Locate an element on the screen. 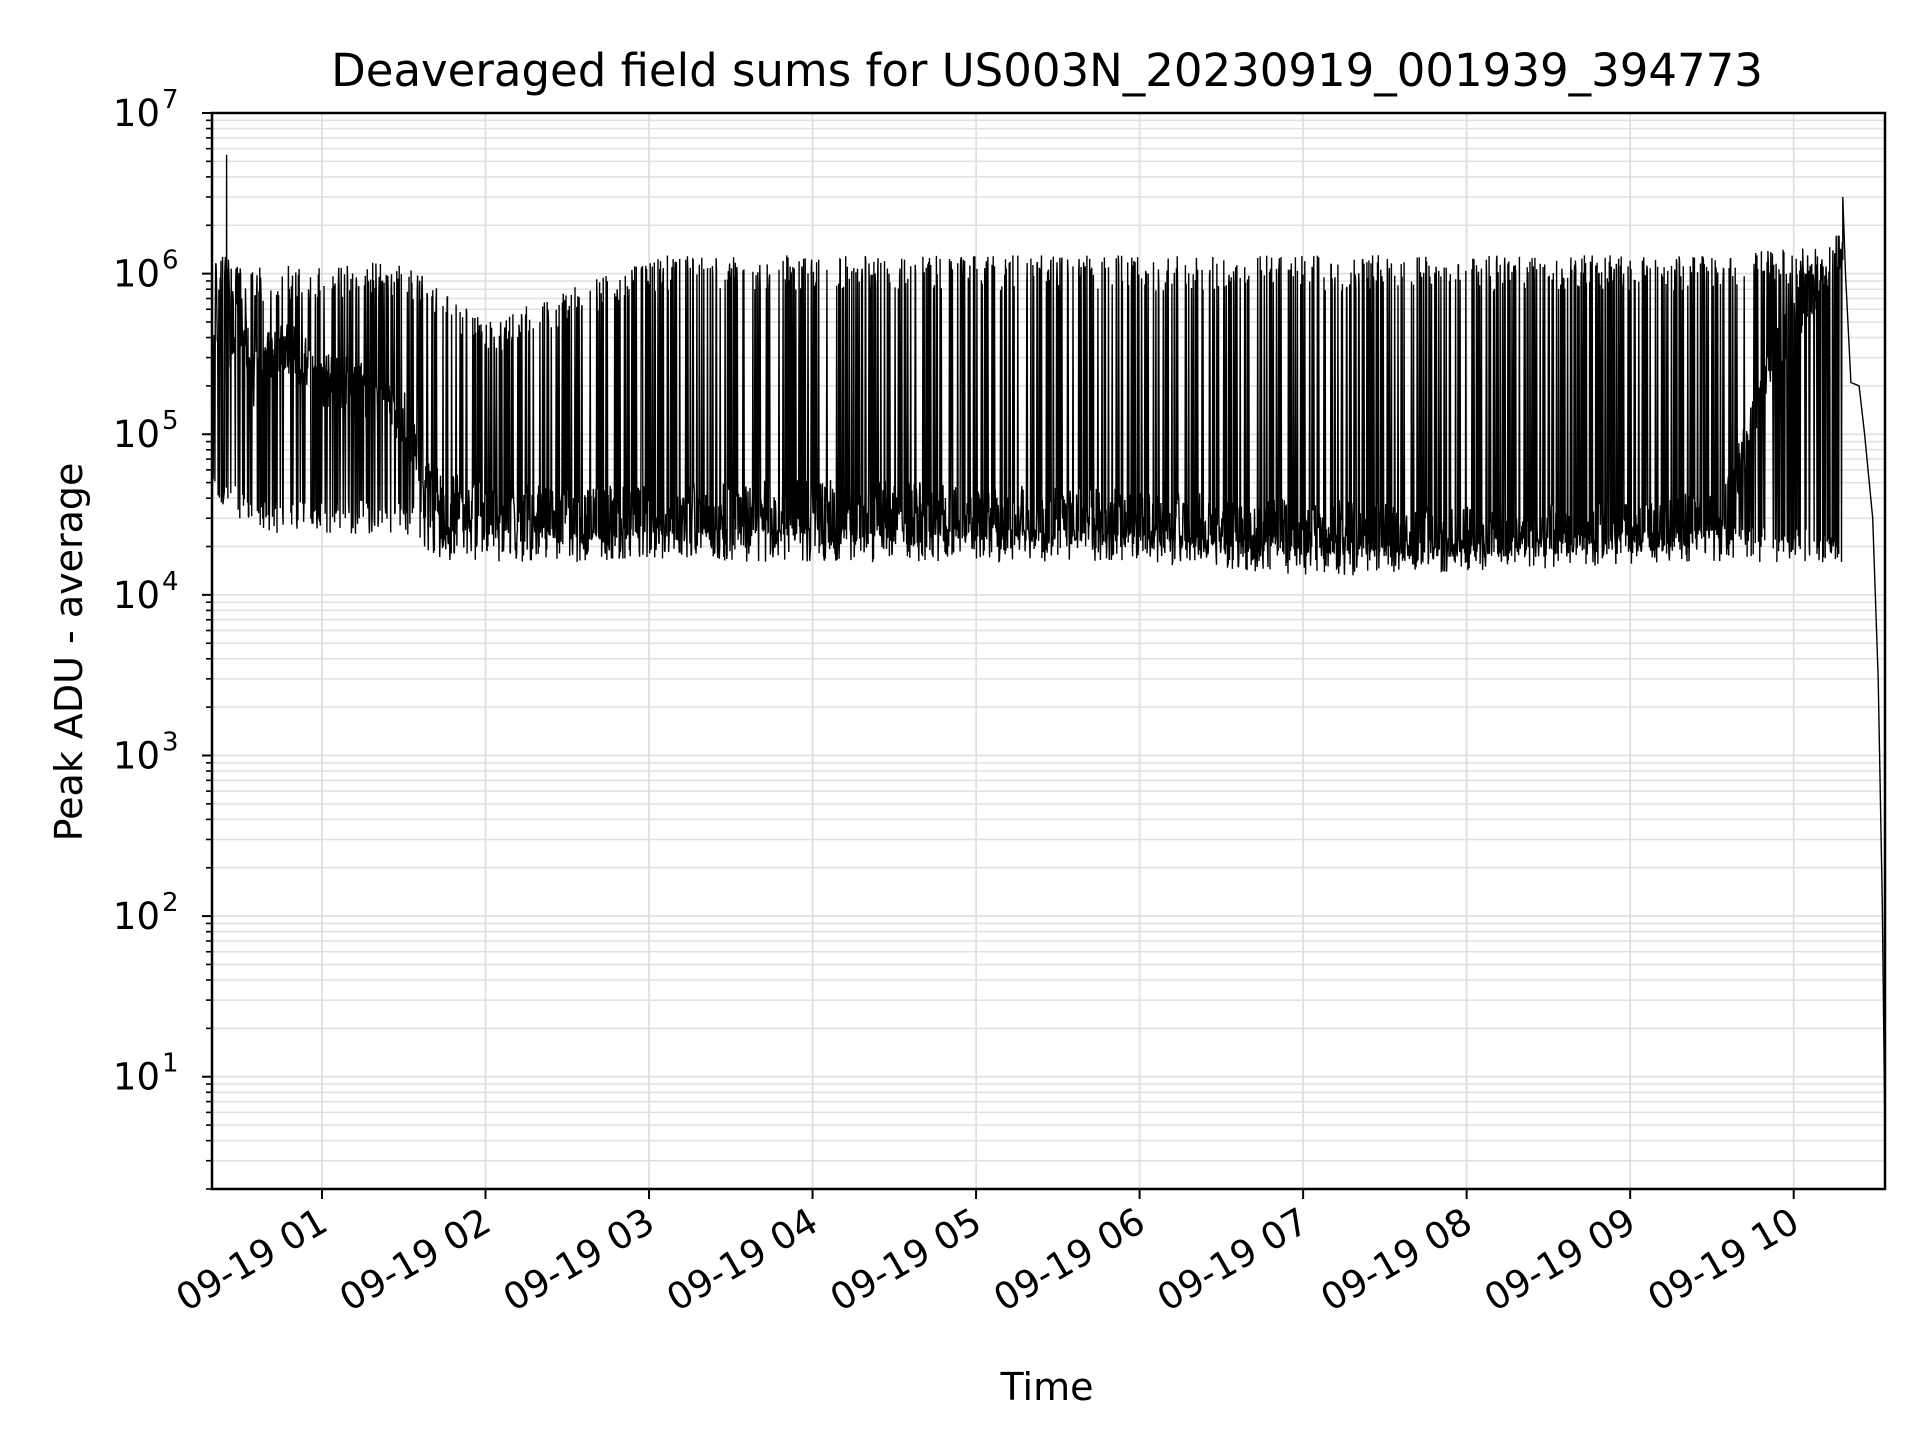  y-tick-exponent: 5 is located at coordinates (170, 421).